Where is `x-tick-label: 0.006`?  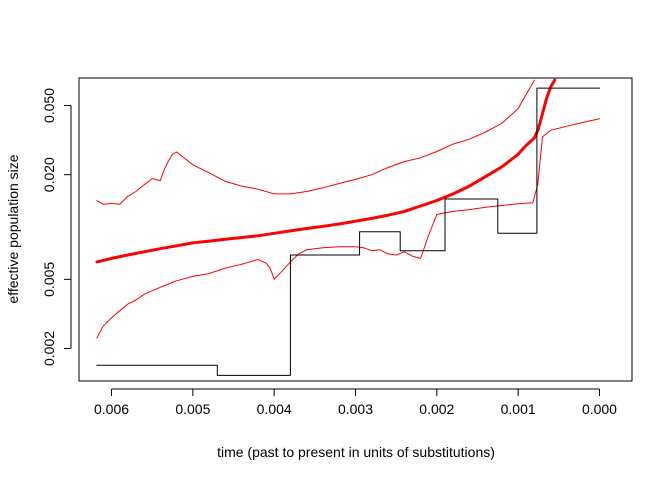
x-tick-label: 0.006 is located at coordinates (111, 409).